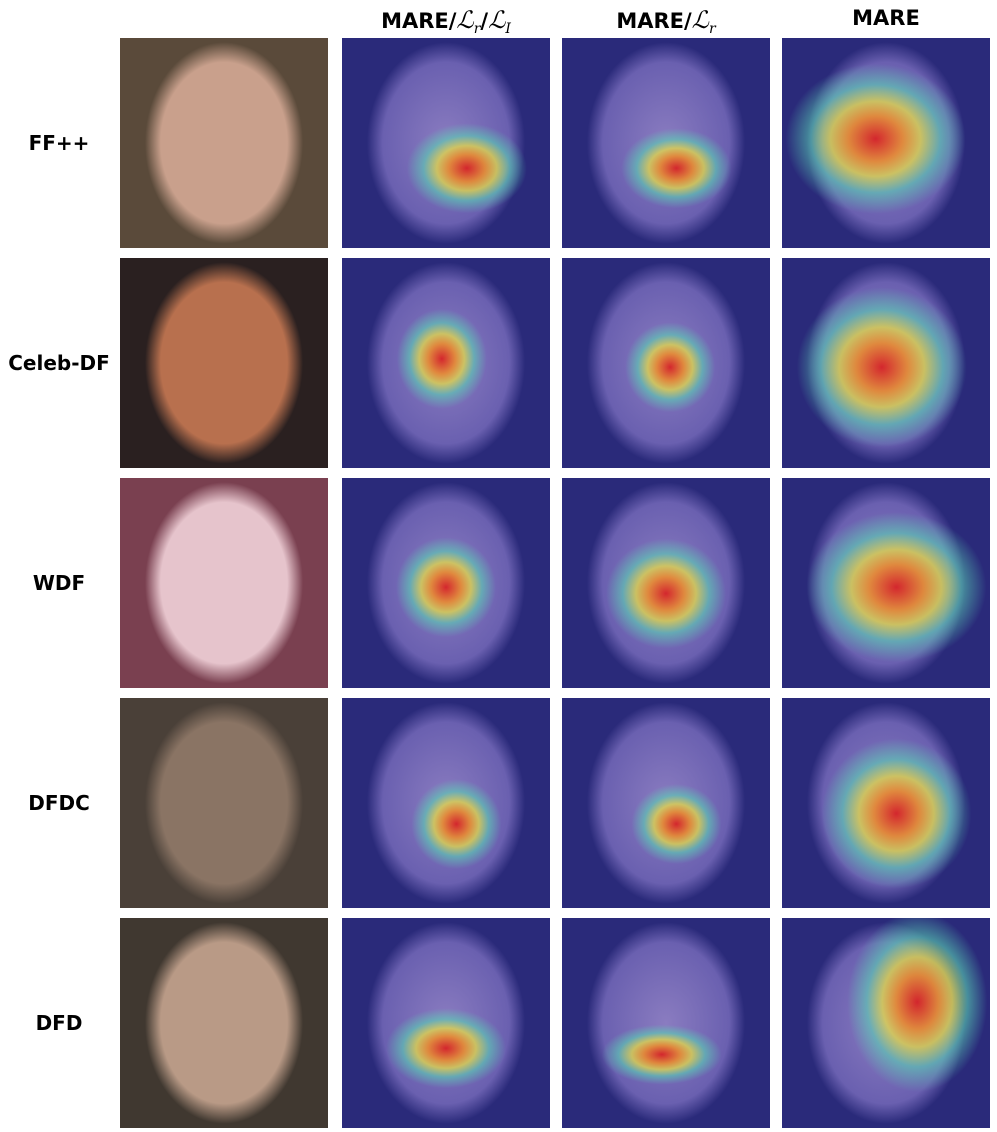 This screenshot has width=997, height=1132. Describe the element at coordinates (59, 143) in the screenshot. I see `row-label: FF++` at that location.